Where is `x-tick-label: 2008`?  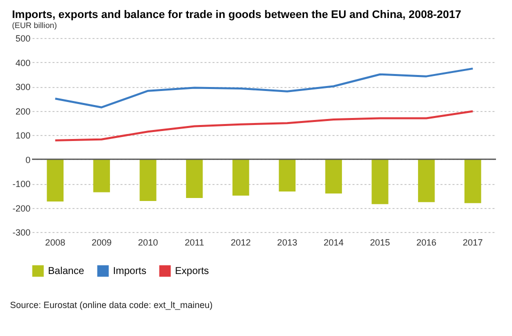 x-tick-label: 2008 is located at coordinates (55, 243).